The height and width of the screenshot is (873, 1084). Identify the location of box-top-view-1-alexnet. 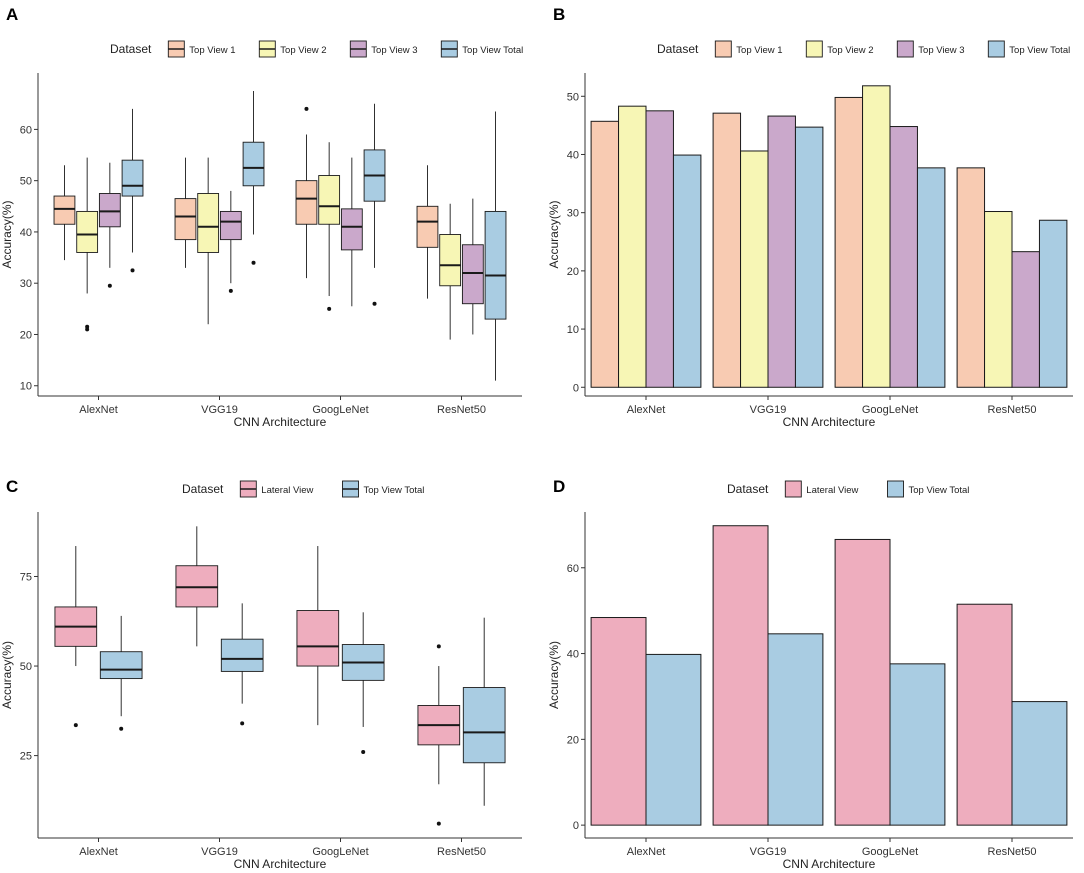
(64, 213).